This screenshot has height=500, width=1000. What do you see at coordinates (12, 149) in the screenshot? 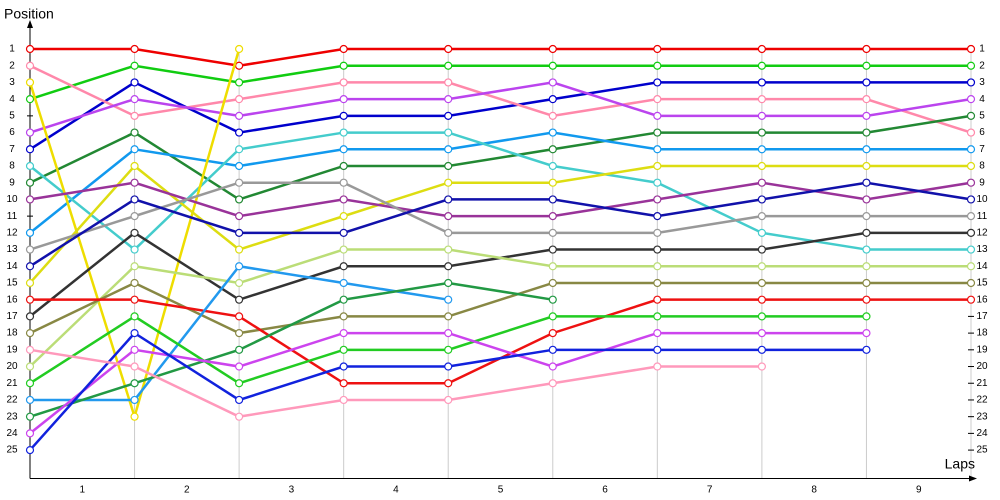
I see `y-tick-label: 7` at bounding box center [12, 149].